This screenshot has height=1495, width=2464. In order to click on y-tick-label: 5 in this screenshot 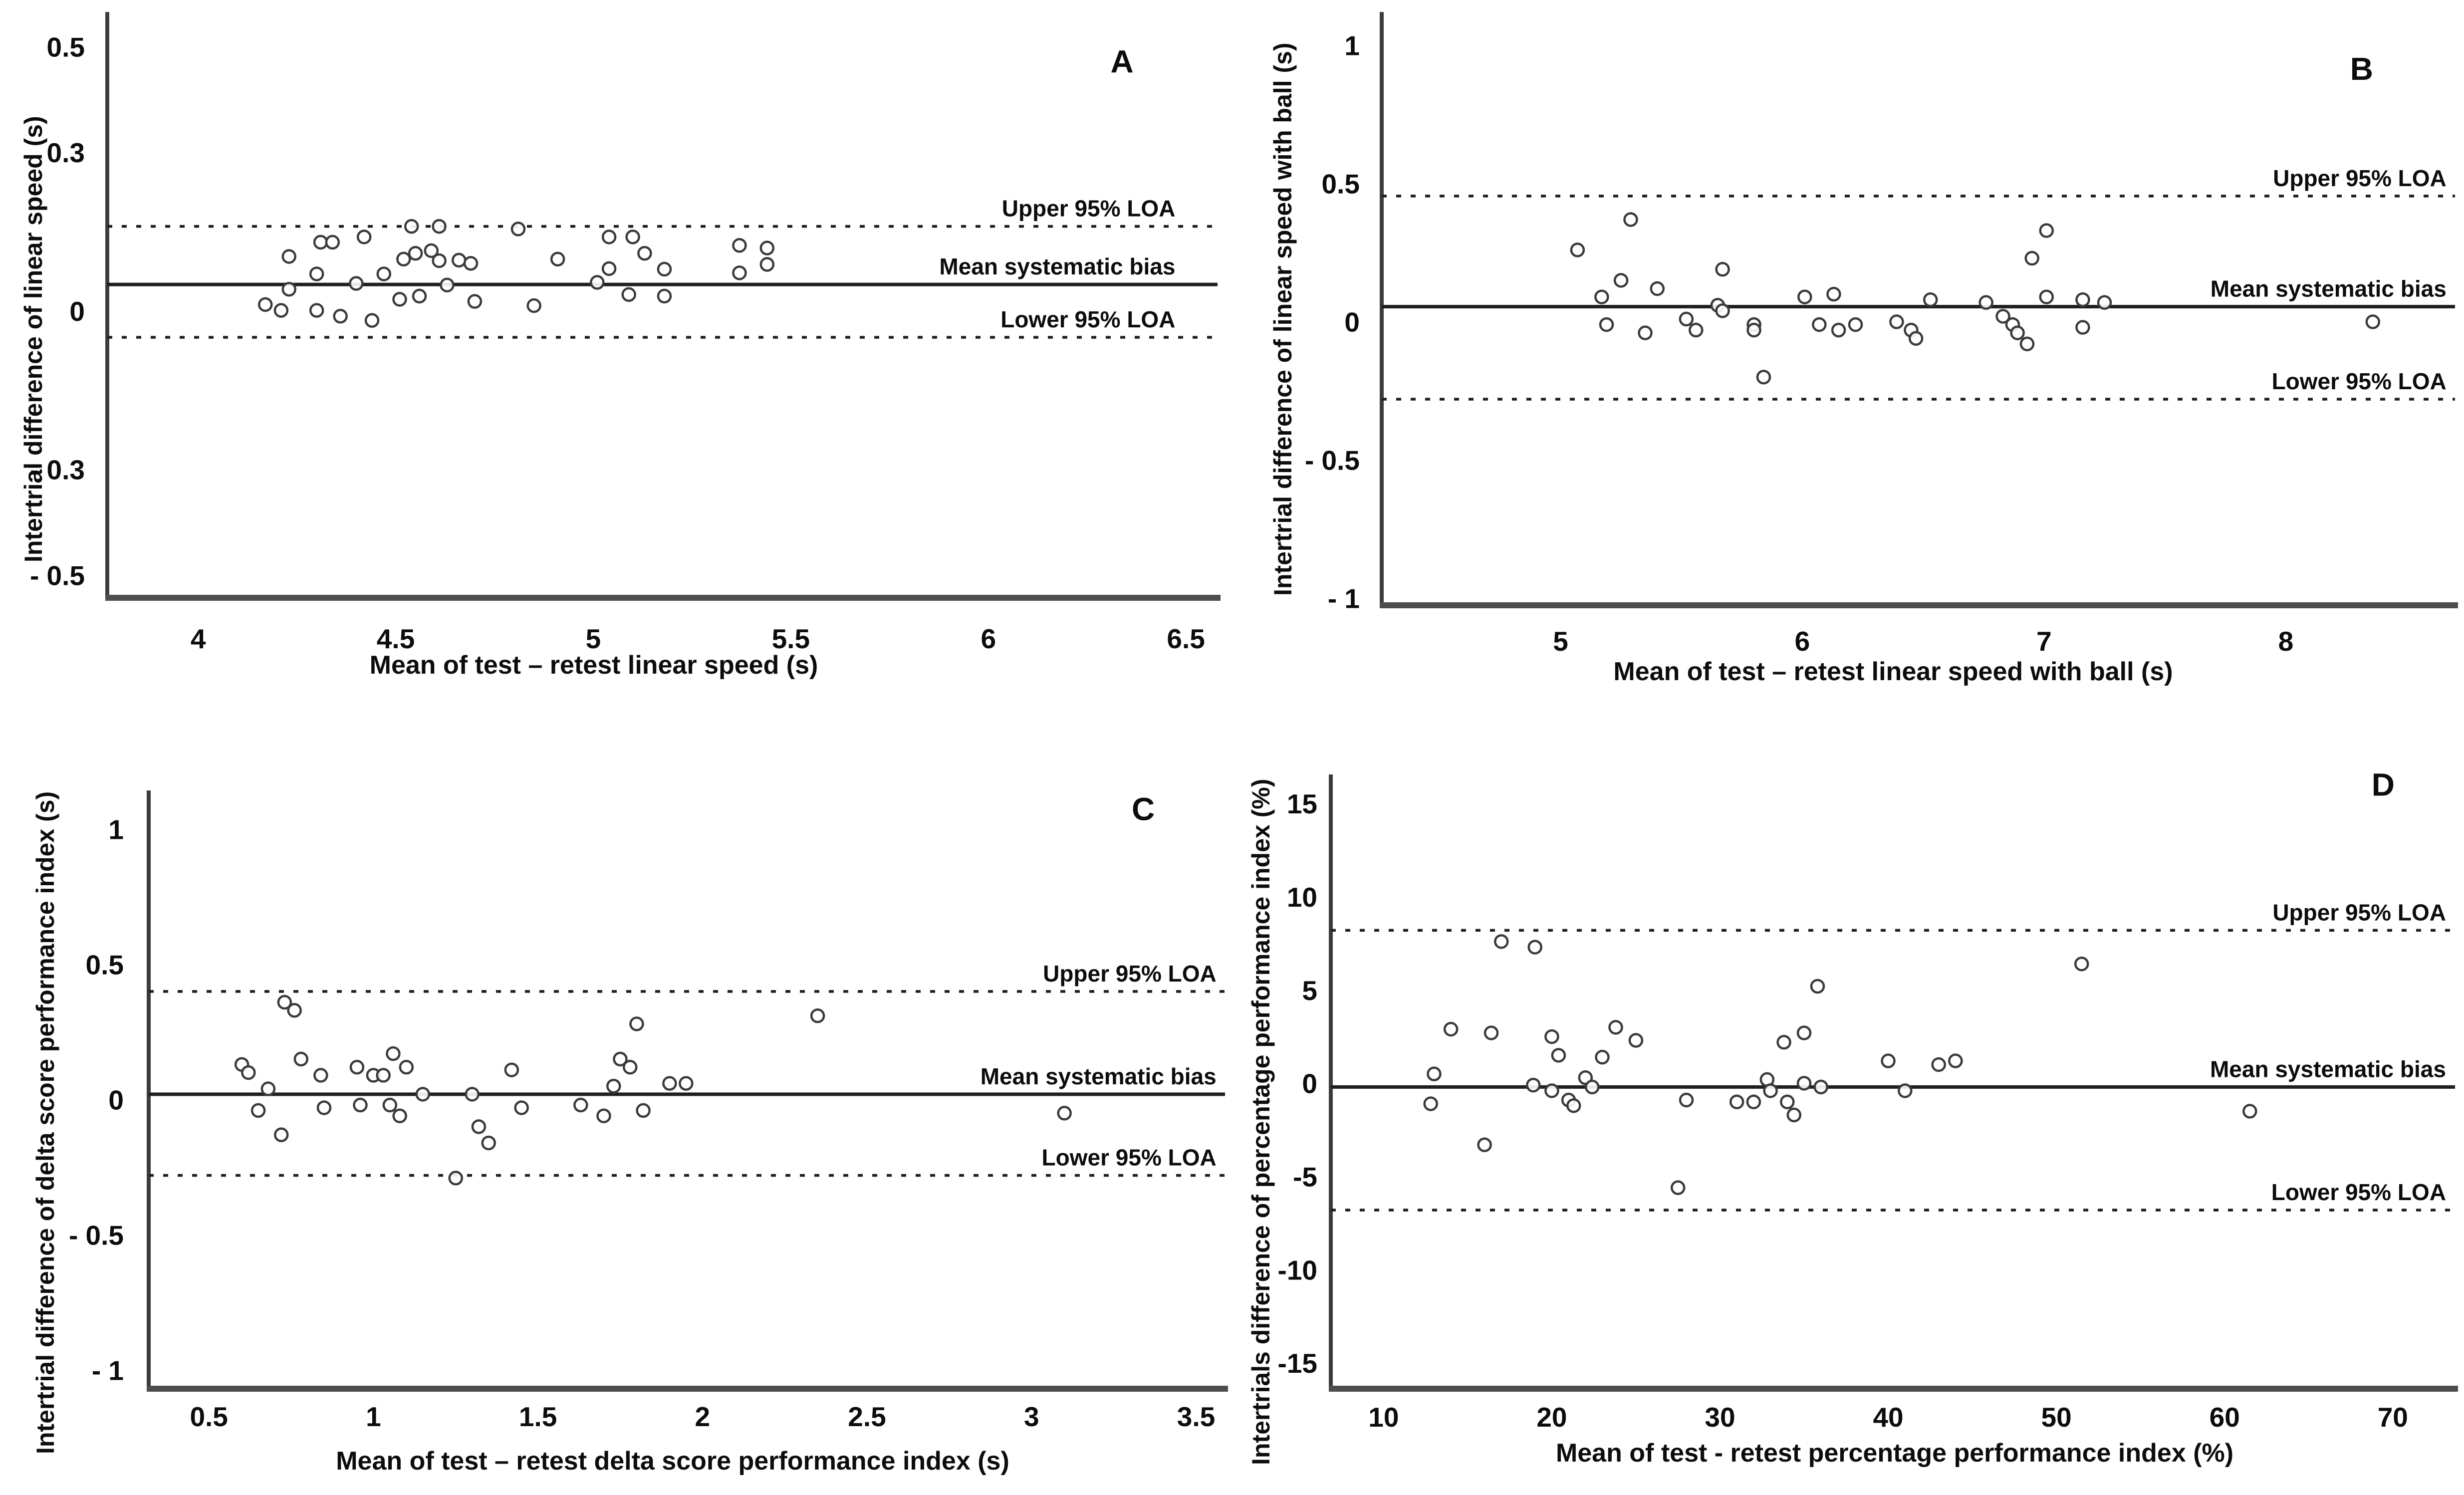, I will do `click(1309, 990)`.